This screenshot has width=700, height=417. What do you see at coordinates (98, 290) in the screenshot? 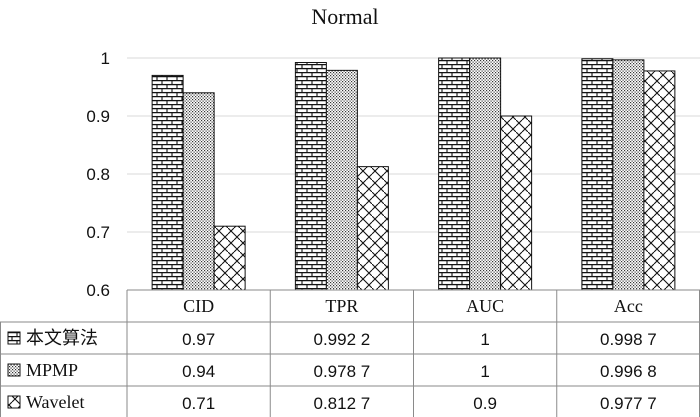
I see `y-tick-label: 0.6` at bounding box center [98, 290].